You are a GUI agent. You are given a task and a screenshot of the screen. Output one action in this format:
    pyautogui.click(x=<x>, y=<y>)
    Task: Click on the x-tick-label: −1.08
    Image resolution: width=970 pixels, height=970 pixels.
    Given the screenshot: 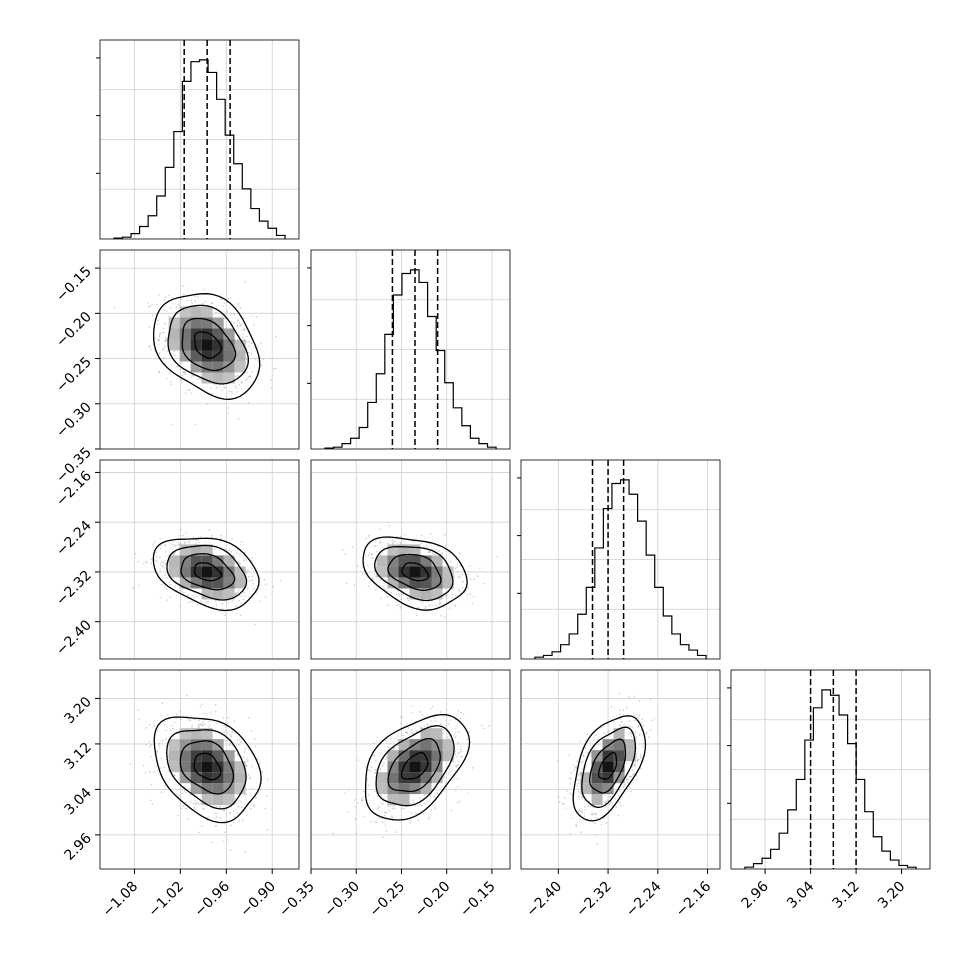 What is the action you would take?
    pyautogui.click(x=121, y=900)
    